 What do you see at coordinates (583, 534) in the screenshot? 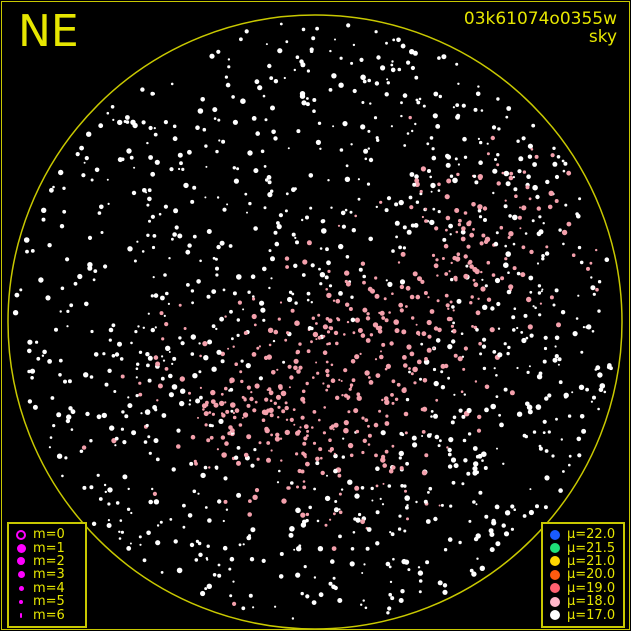
I see `brightness-legend-item: μ=22.0` at bounding box center [583, 534].